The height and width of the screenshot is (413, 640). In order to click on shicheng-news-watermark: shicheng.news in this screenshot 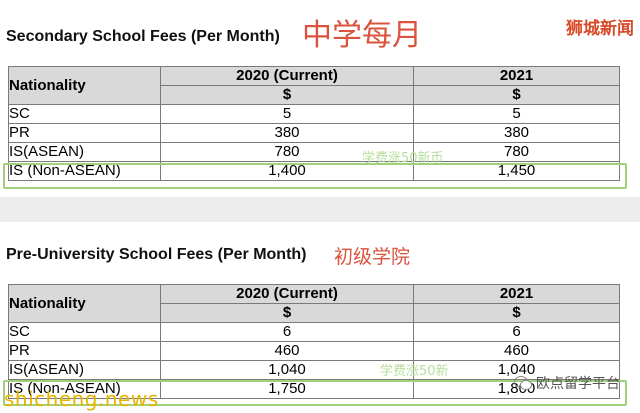, I will do `click(81, 399)`.